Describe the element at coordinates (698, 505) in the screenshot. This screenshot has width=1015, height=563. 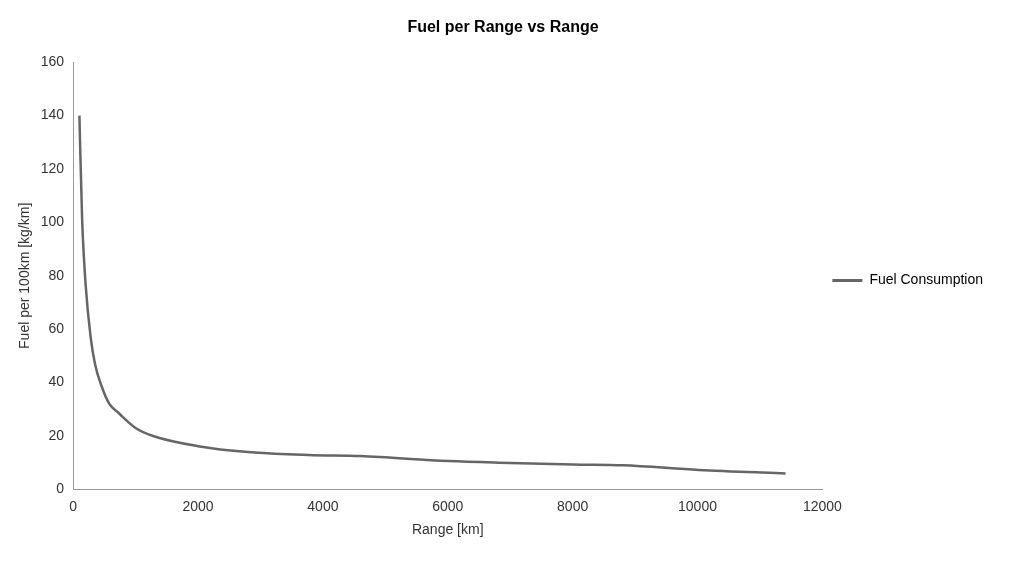
I see `x-tick-label: 10000` at that location.